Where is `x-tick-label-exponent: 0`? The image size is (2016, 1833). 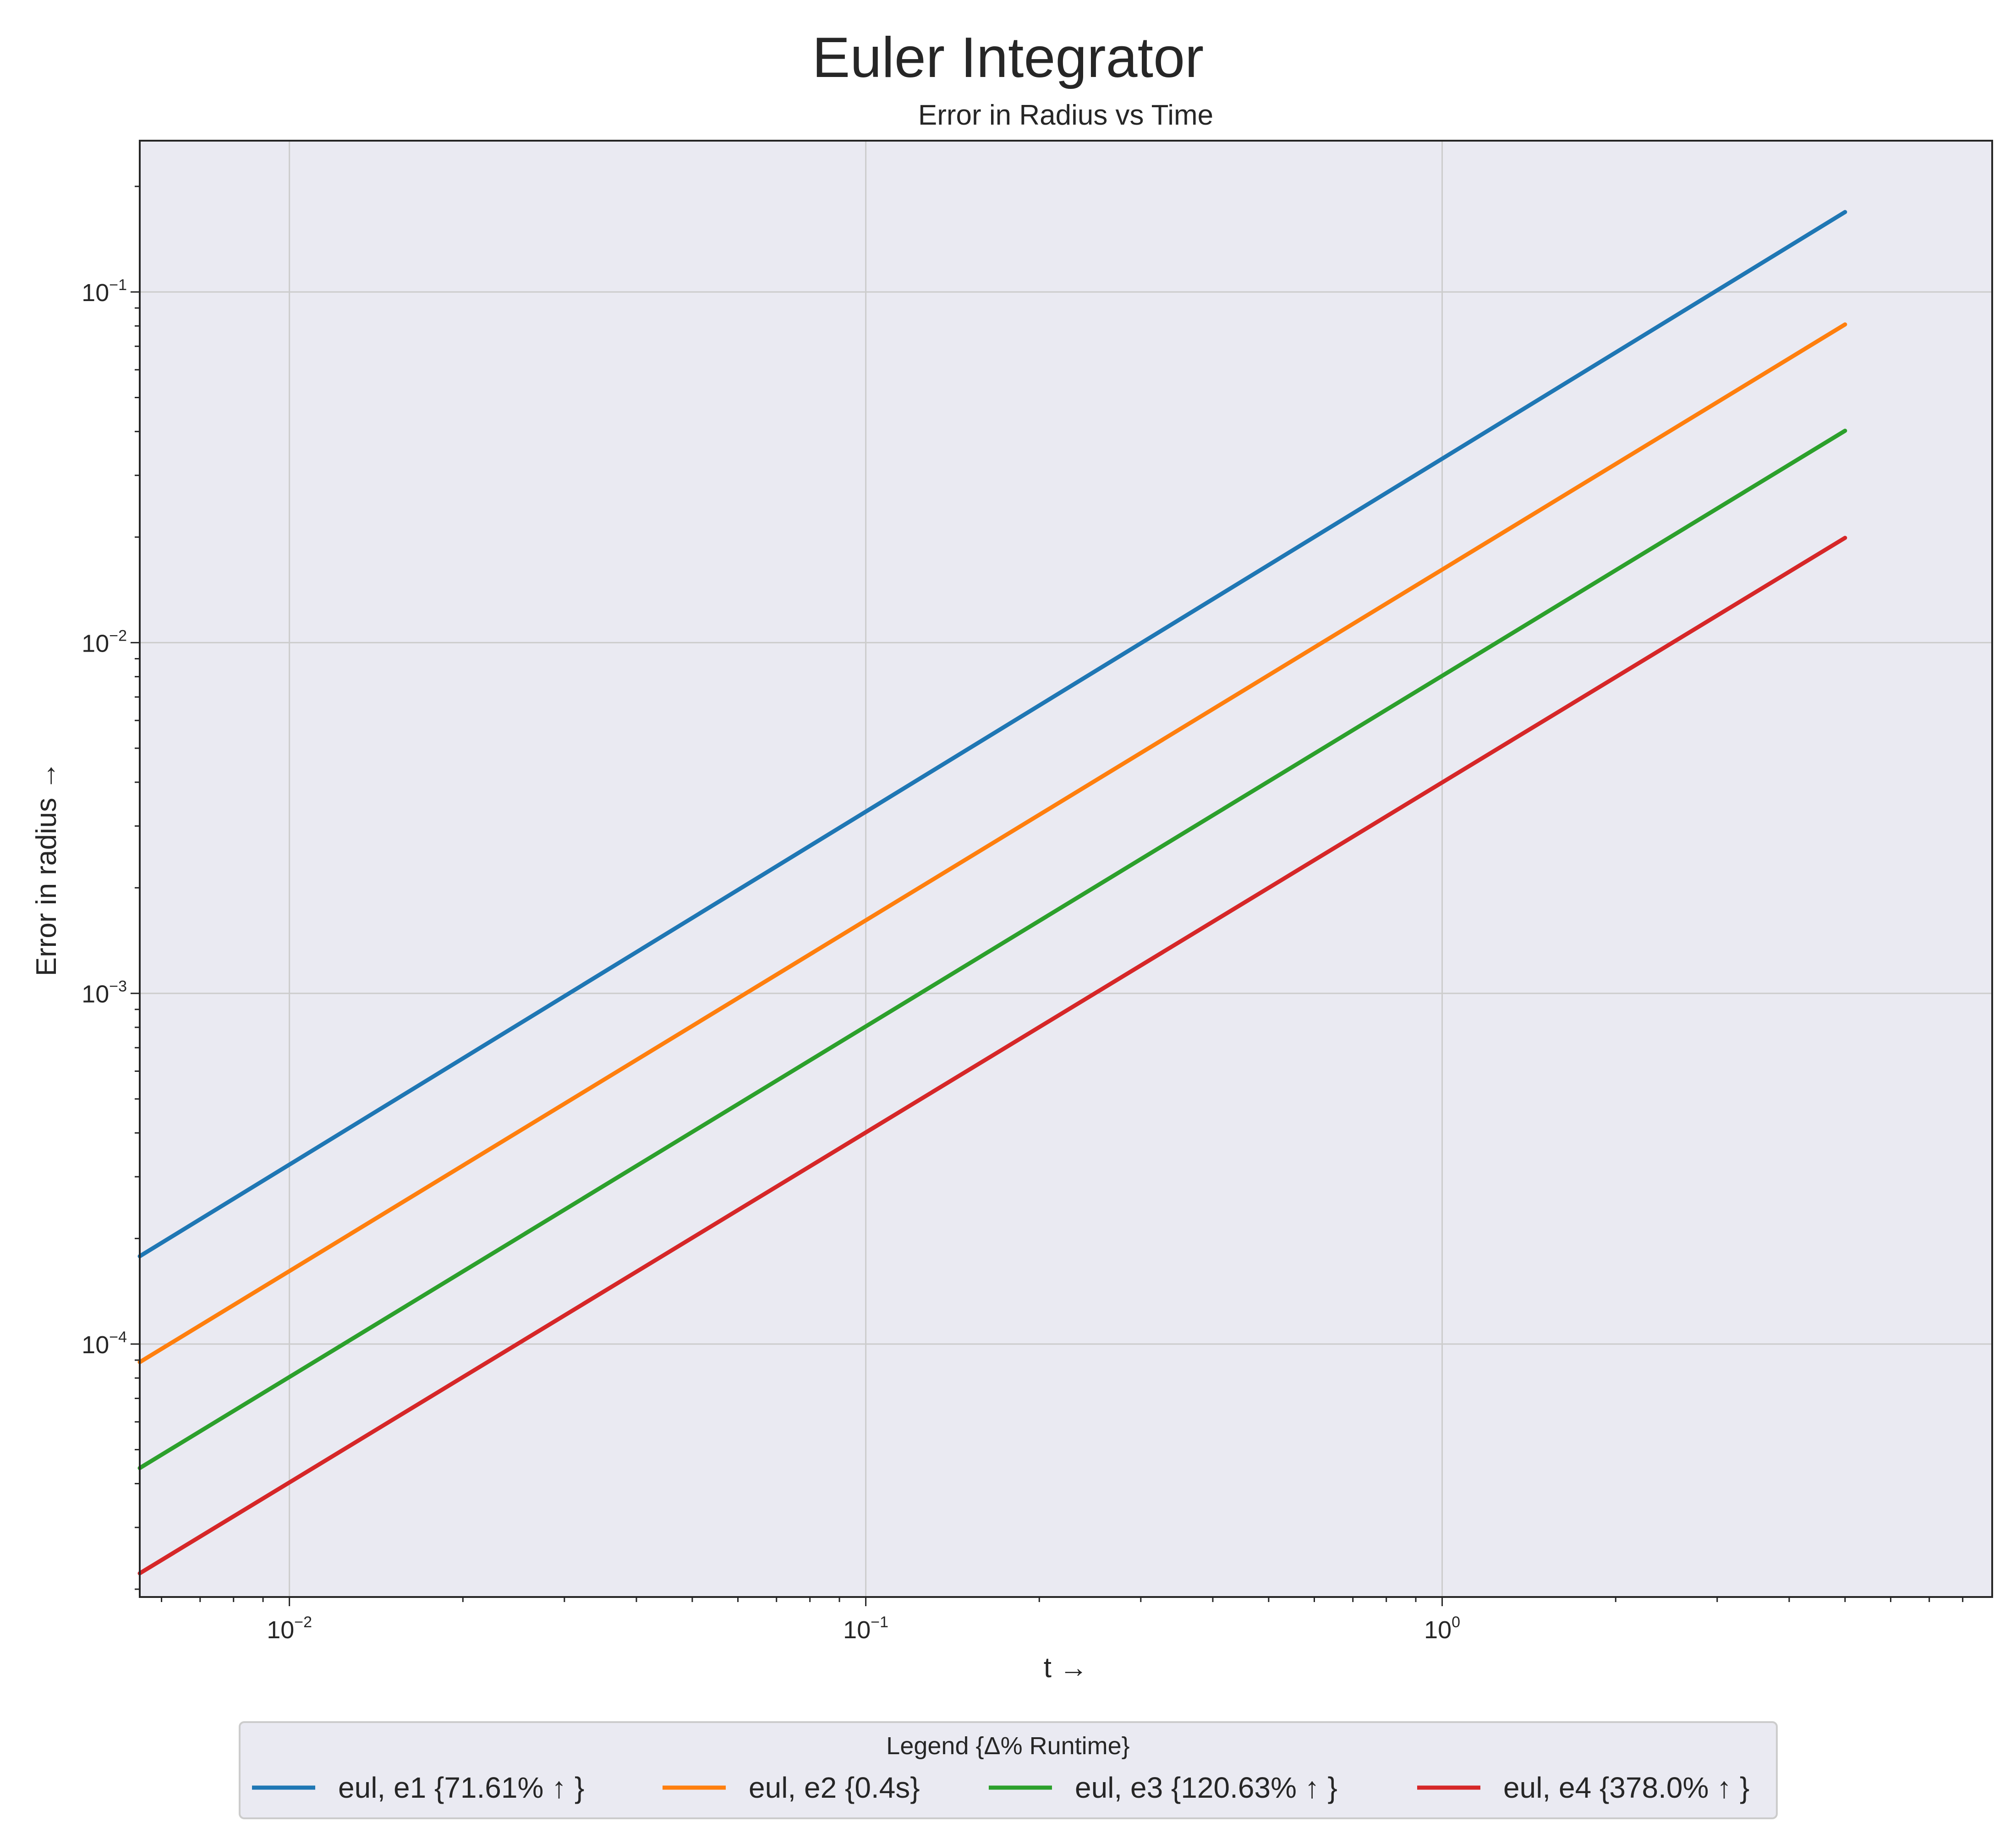 x-tick-label-exponent: 0 is located at coordinates (1456, 1622).